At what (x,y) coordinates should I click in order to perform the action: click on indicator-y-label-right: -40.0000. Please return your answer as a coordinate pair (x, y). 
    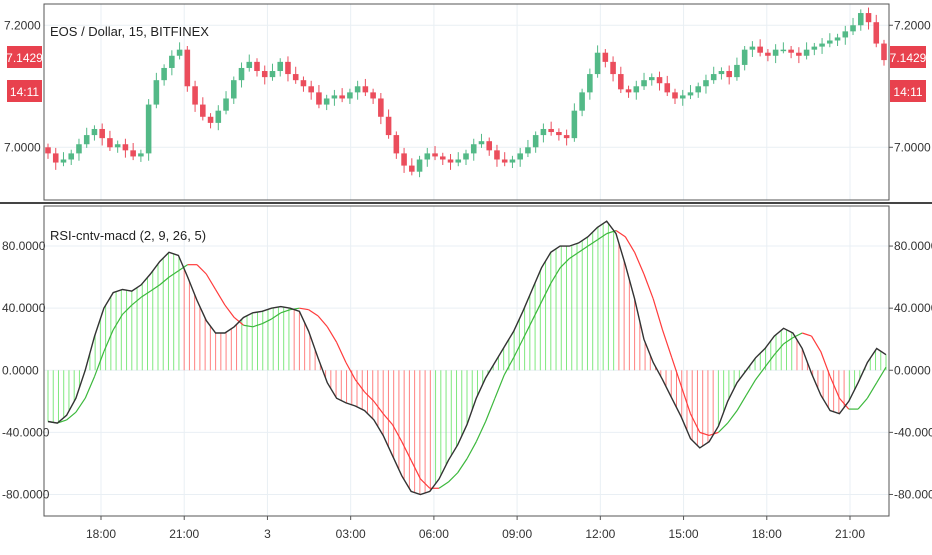
    Looking at the image, I should click on (913, 432).